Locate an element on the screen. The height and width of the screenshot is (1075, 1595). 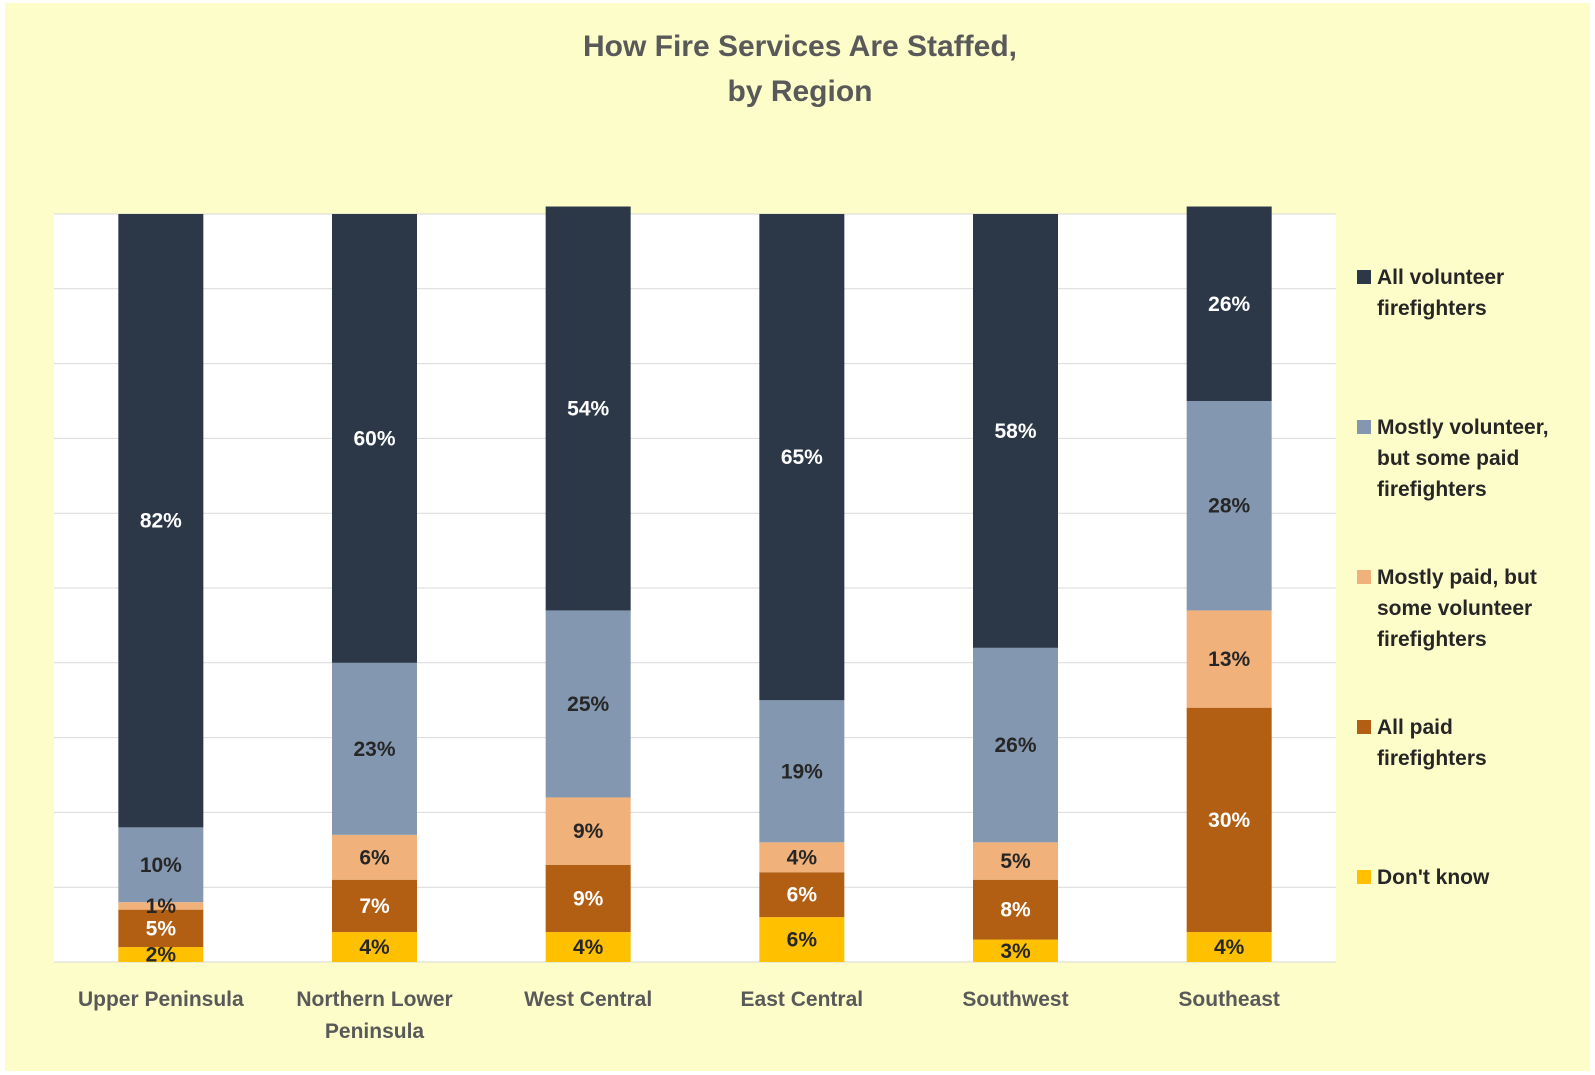
legend-label: All paid firefighters is located at coordinates (1432, 743).